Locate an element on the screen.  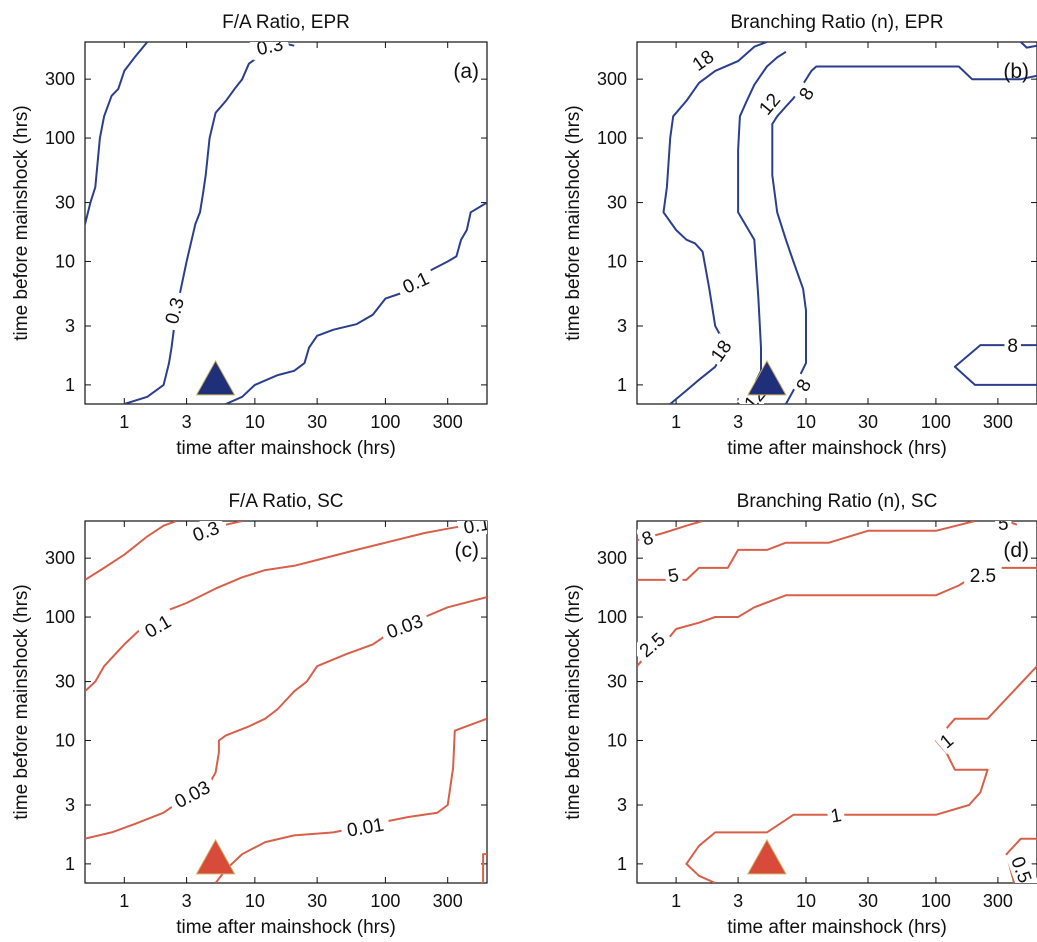
panel-label: (a) is located at coordinates (466, 71).